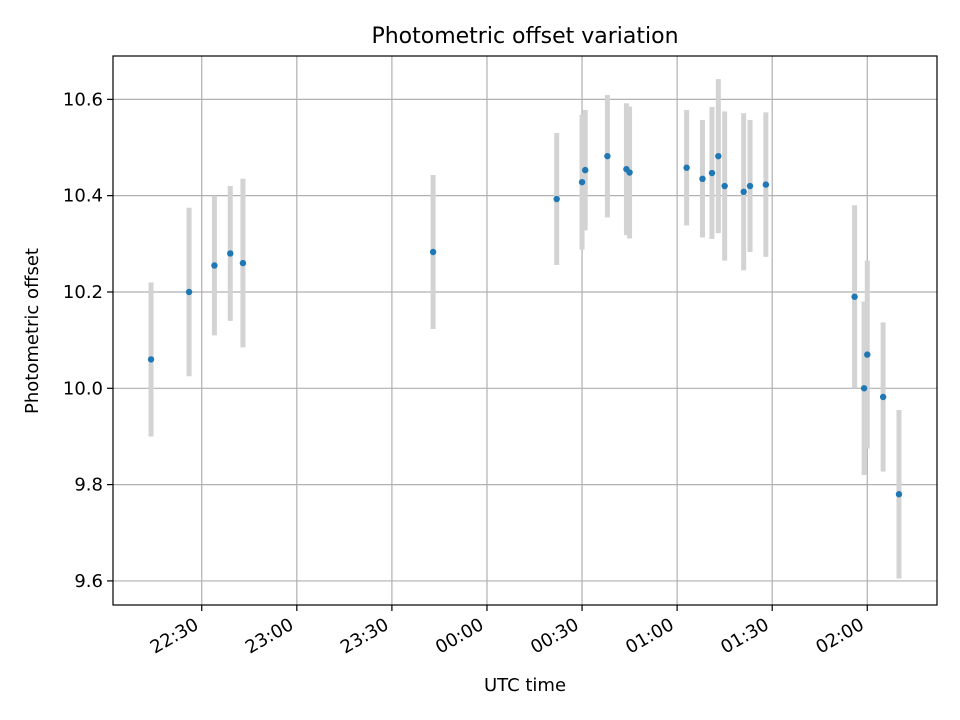 The image size is (960, 720). What do you see at coordinates (83, 196) in the screenshot?
I see `y-tick-label: 10.4` at bounding box center [83, 196].